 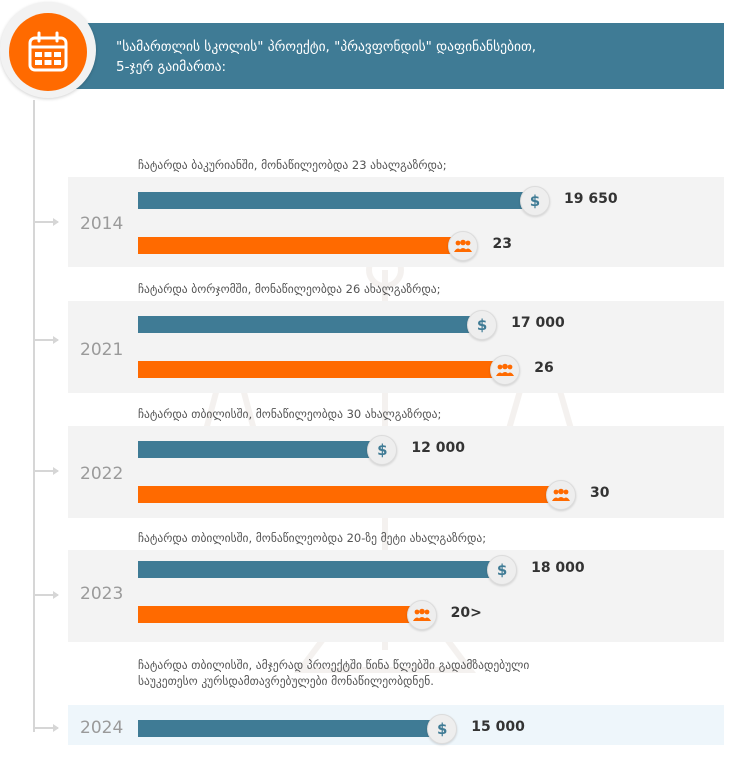 What do you see at coordinates (102, 728) in the screenshot?
I see `year-label: 2024` at bounding box center [102, 728].